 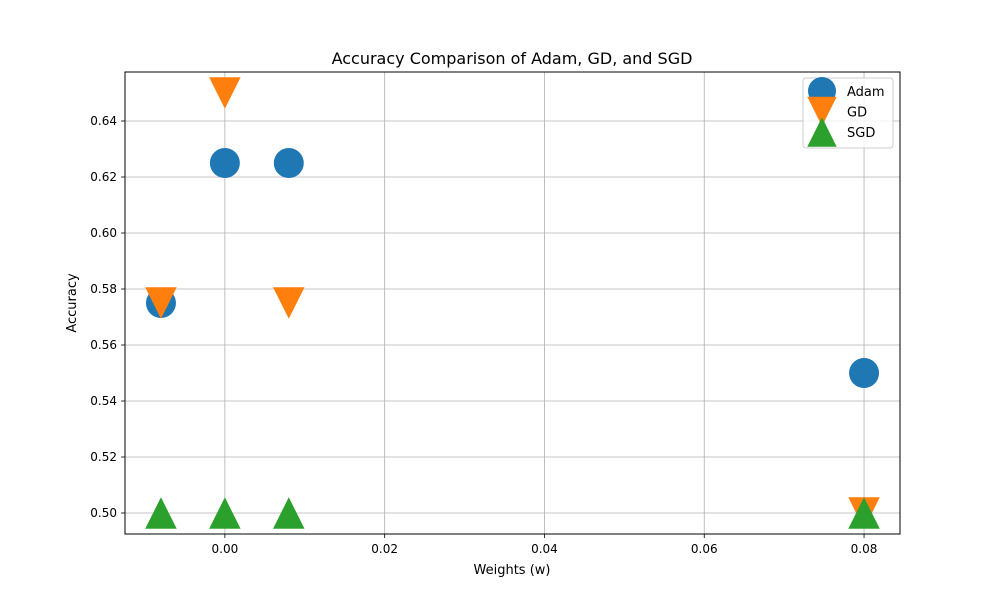 I want to click on y-tick-label: 0.60, so click(x=103, y=233).